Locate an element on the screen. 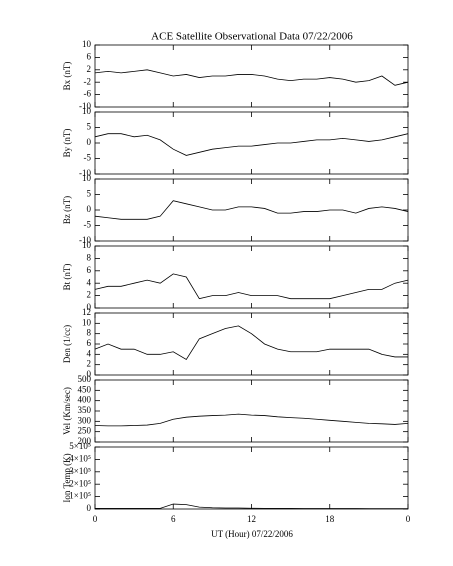 This screenshot has width=453, height=566. y-axis-label: Bx (nT) is located at coordinates (67, 76).